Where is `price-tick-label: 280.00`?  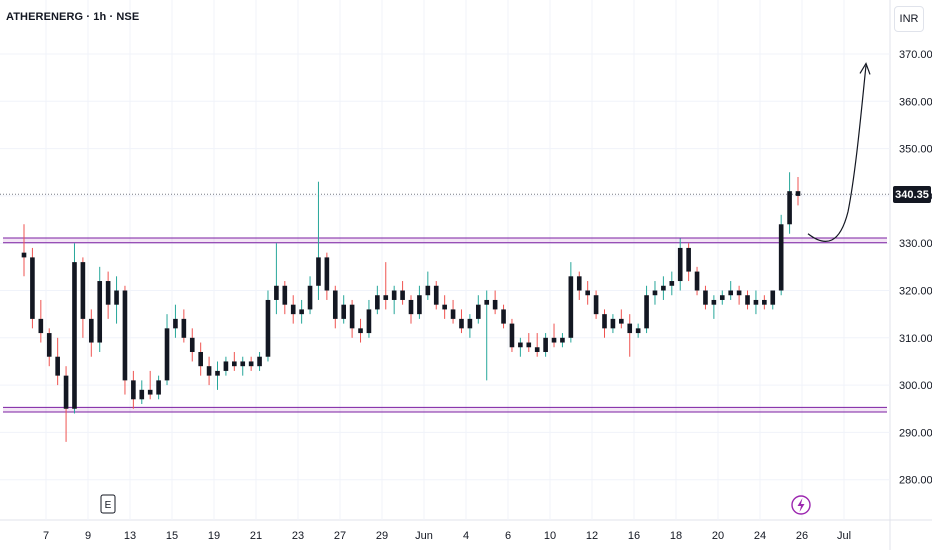
price-tick-label: 280.00 is located at coordinates (915, 481).